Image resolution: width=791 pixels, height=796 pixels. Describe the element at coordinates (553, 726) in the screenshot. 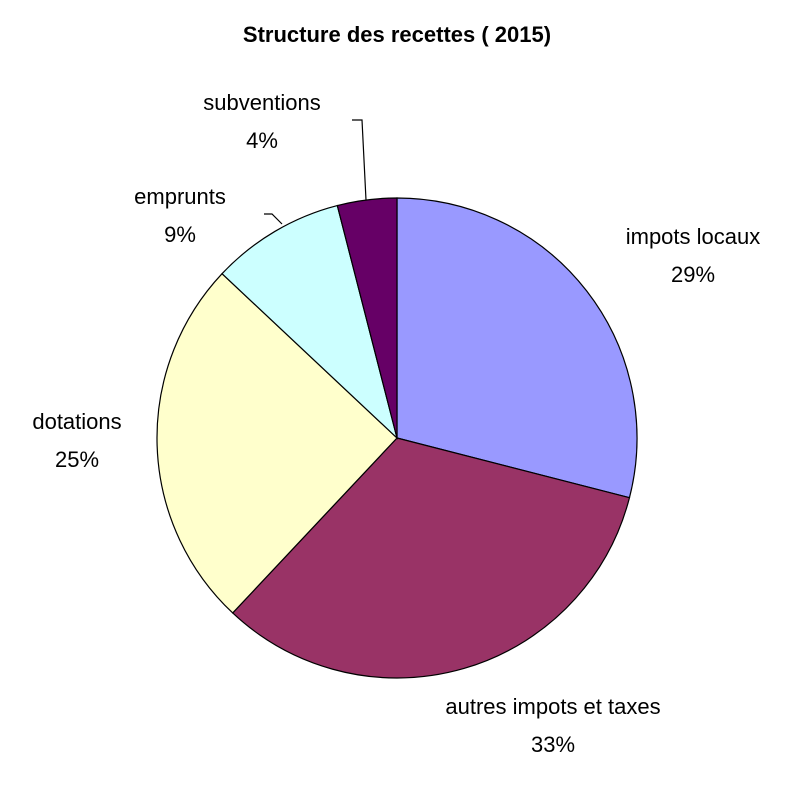

I see `slice-label: autres impots et taxes 33%` at that location.